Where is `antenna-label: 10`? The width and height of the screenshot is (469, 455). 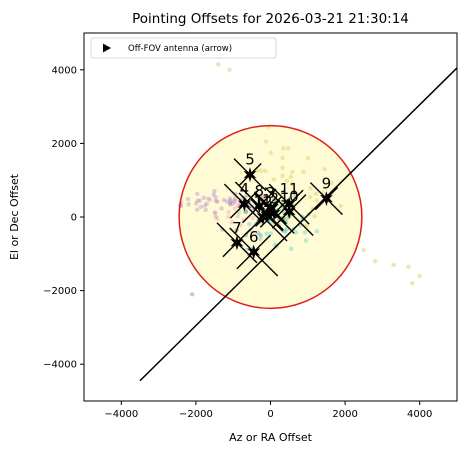
antenna-label: 10 is located at coordinates (289, 196).